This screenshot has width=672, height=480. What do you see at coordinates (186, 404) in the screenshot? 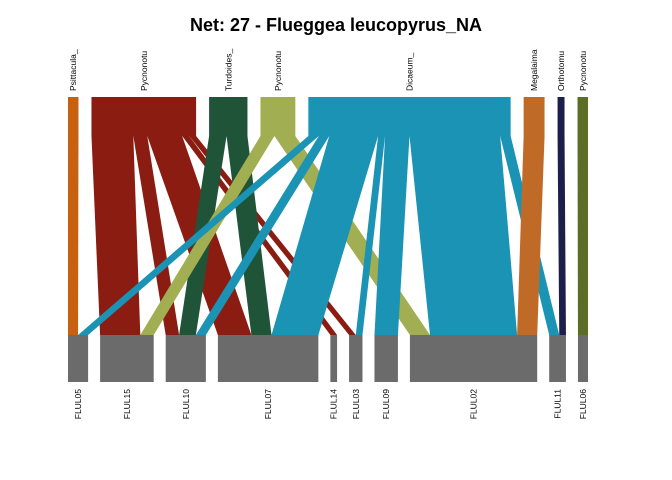
I see `lower-label-2: FLUL10` at bounding box center [186, 404].